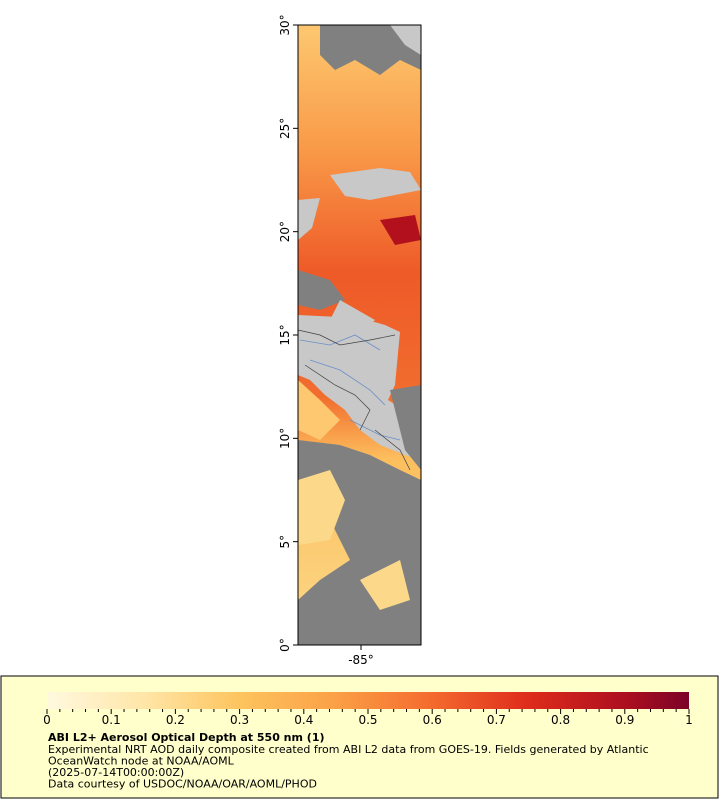 This screenshot has width=720, height=804. Describe the element at coordinates (689, 720) in the screenshot. I see `colorbar-tick-label: 1` at that location.